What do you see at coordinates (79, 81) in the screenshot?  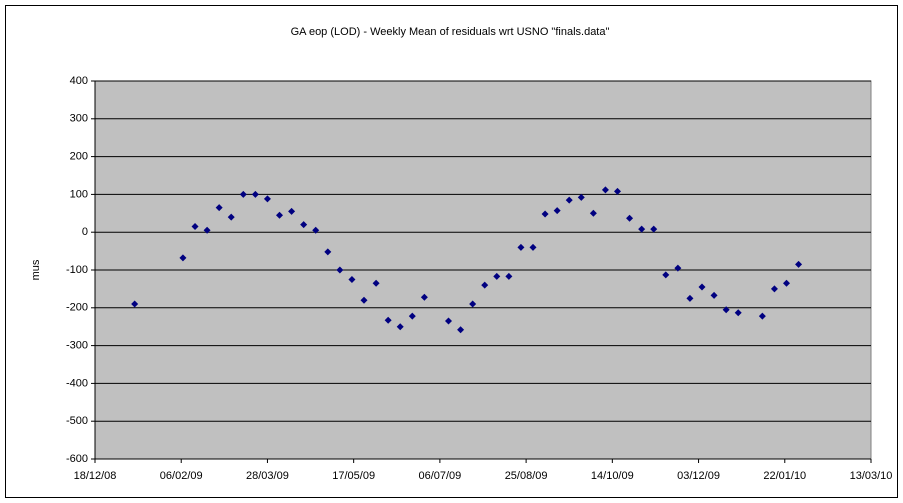 I see `y-tick-label: 400` at bounding box center [79, 81].